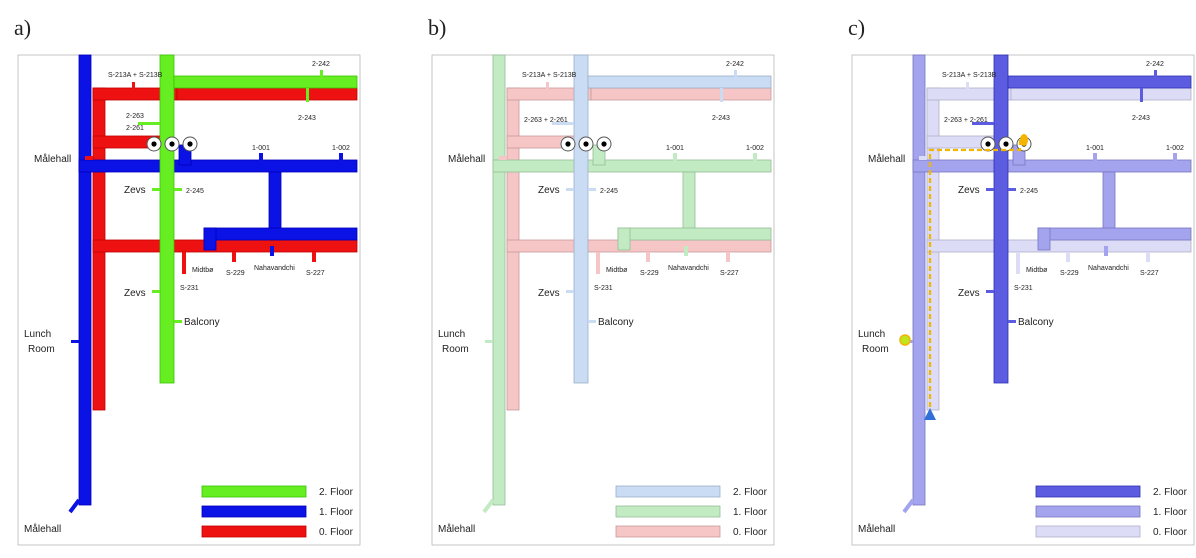  I want to click on label-2263: 2-263, so click(135, 116).